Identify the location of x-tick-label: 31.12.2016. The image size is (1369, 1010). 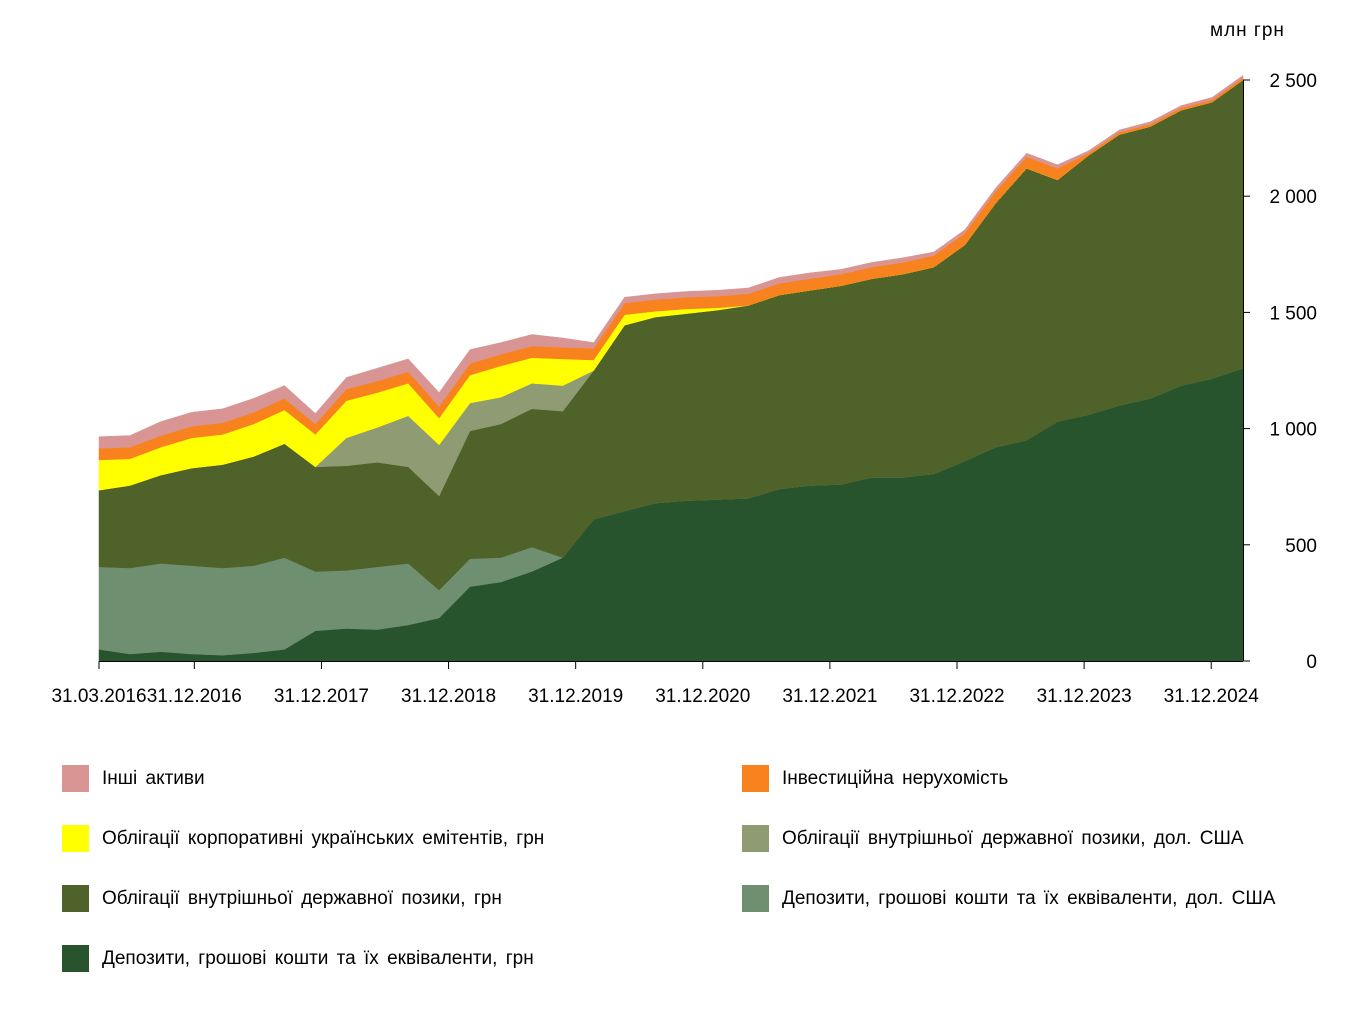
(194, 696).